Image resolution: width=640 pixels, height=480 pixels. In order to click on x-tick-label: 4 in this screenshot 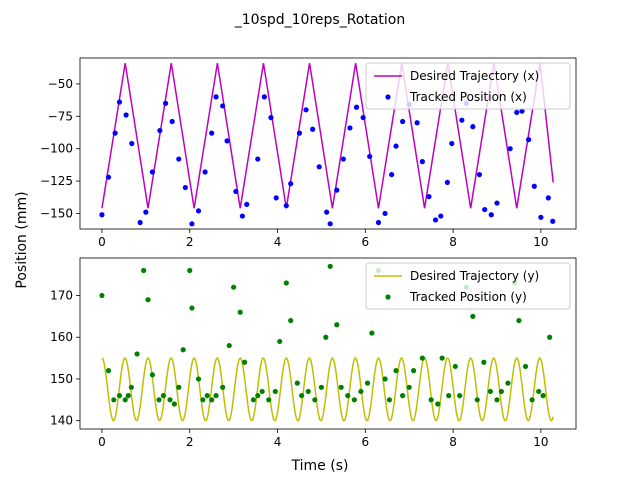, I will do `click(278, 442)`.